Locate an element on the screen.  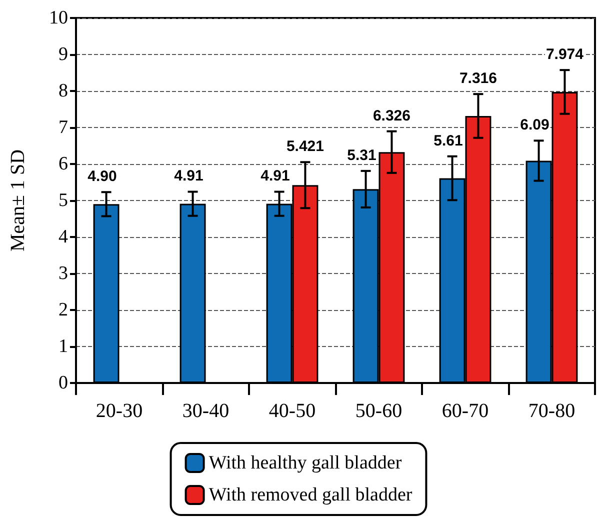
x-tick-label: 60-70 is located at coordinates (465, 411).